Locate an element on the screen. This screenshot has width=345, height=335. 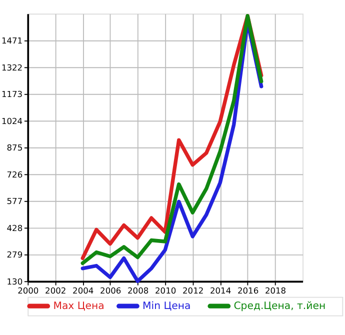
y-tick-label: 1173 is located at coordinates (12, 94).